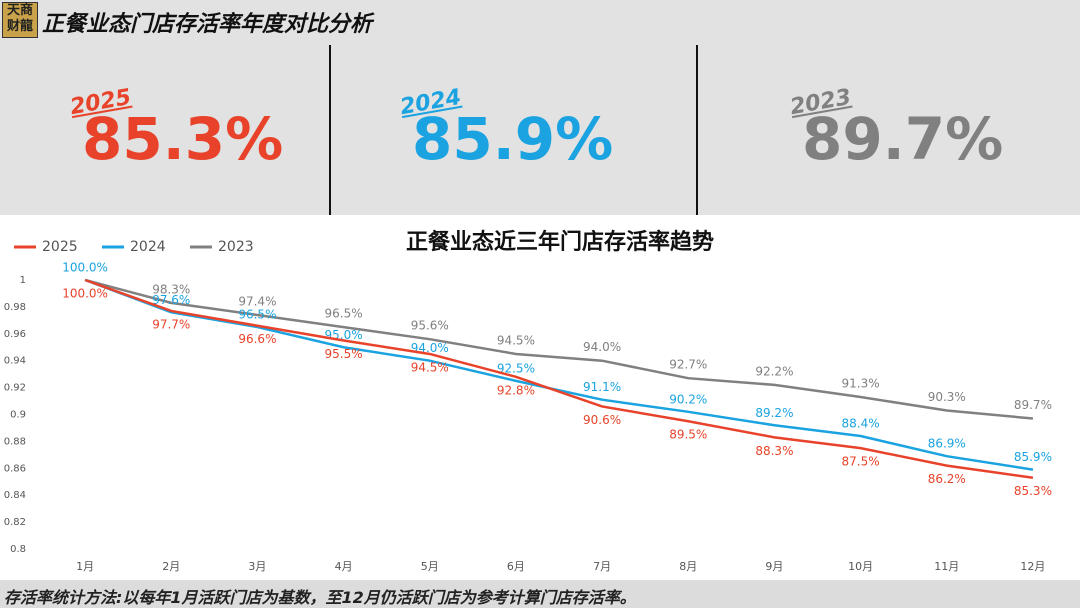 The image size is (1080, 608). Describe the element at coordinates (560, 242) in the screenshot. I see `chart-title: 正餐业态近三年门店存活率趋势` at that location.